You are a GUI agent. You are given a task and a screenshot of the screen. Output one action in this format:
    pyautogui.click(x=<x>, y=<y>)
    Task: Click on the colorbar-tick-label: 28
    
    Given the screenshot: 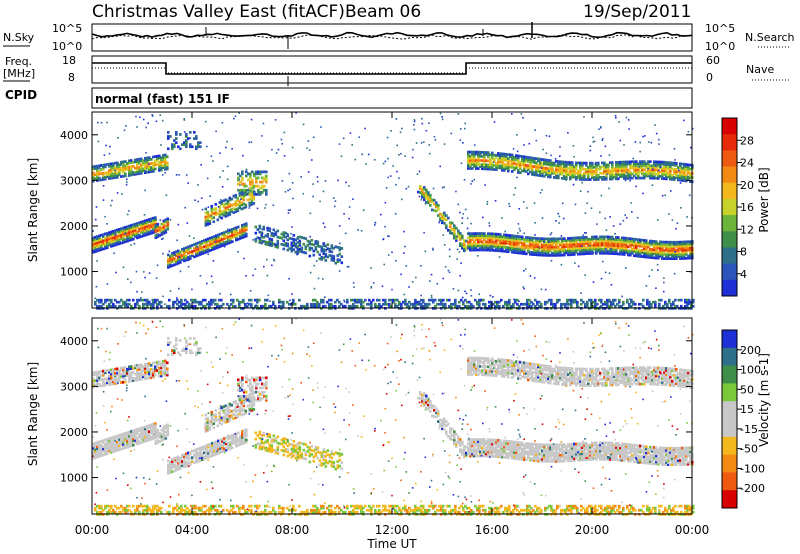 What is the action you would take?
    pyautogui.click(x=747, y=140)
    